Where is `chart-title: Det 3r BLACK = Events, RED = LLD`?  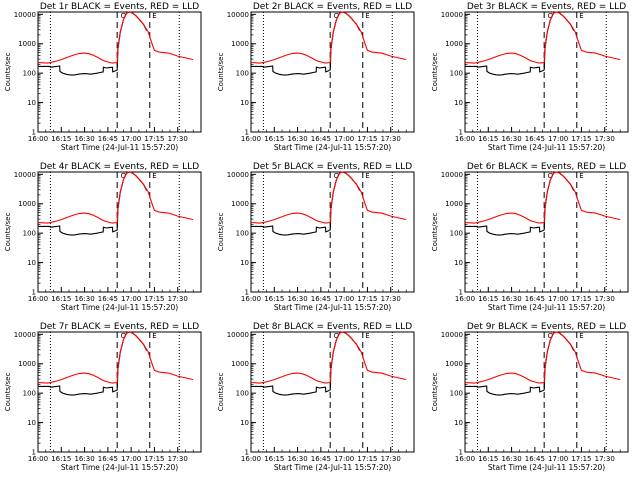
chart-title: Det 3r BLACK = Events, RED = LLD is located at coordinates (546, 7).